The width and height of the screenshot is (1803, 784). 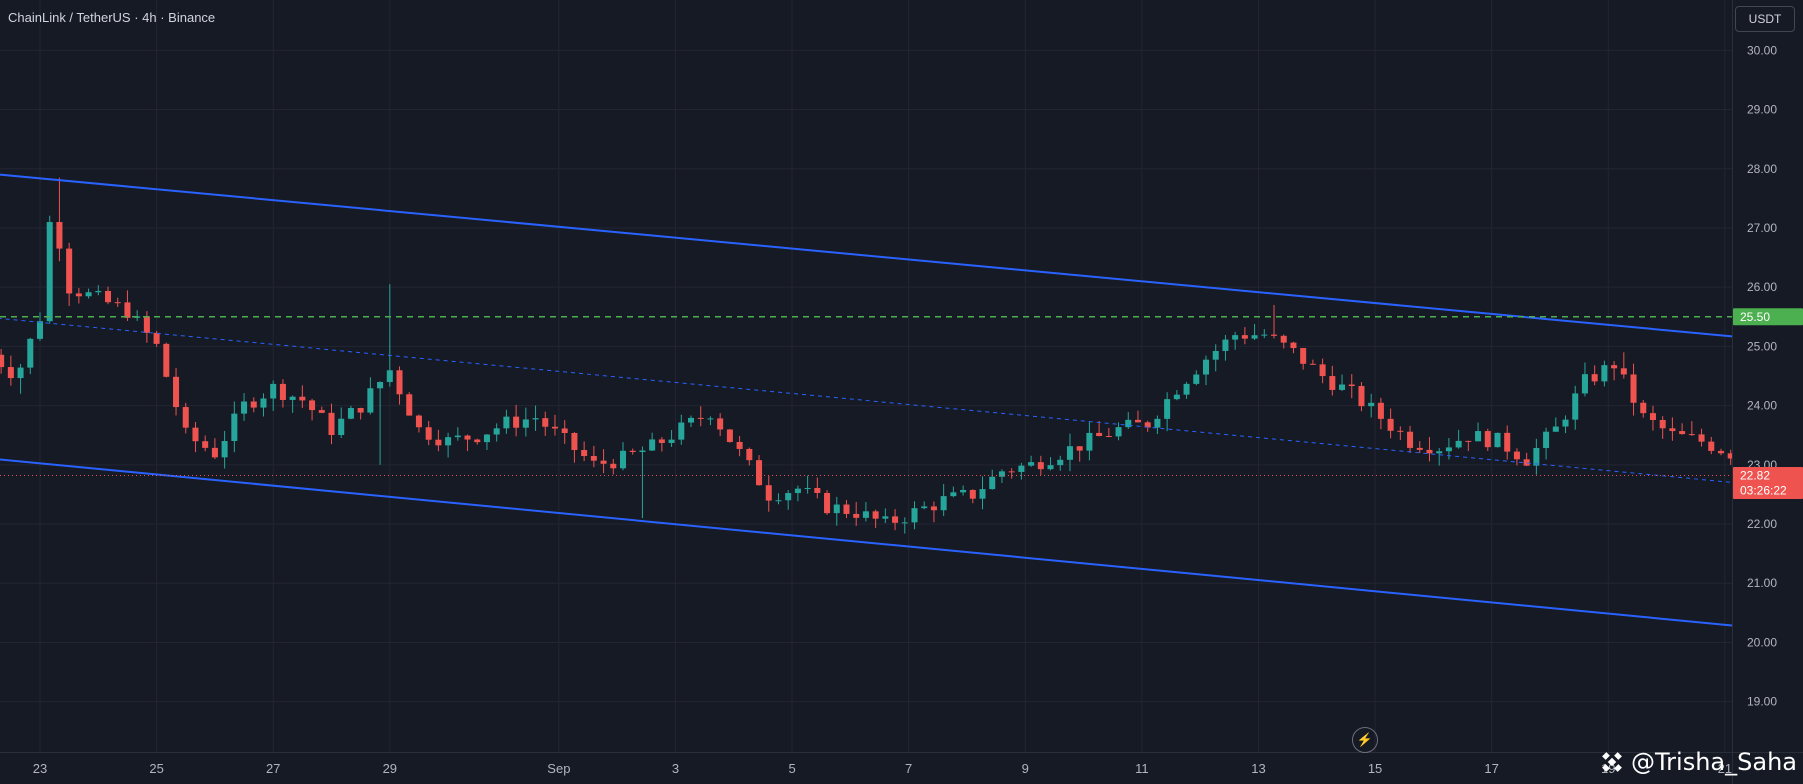 I want to click on watermark-text: @Trisha_Saha, so click(x=1714, y=762).